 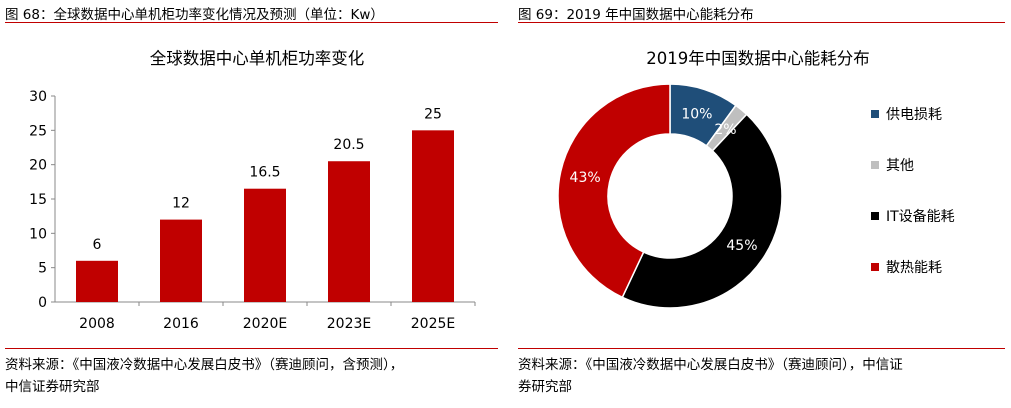 I want to click on legend-label: 其他, so click(x=900, y=166).